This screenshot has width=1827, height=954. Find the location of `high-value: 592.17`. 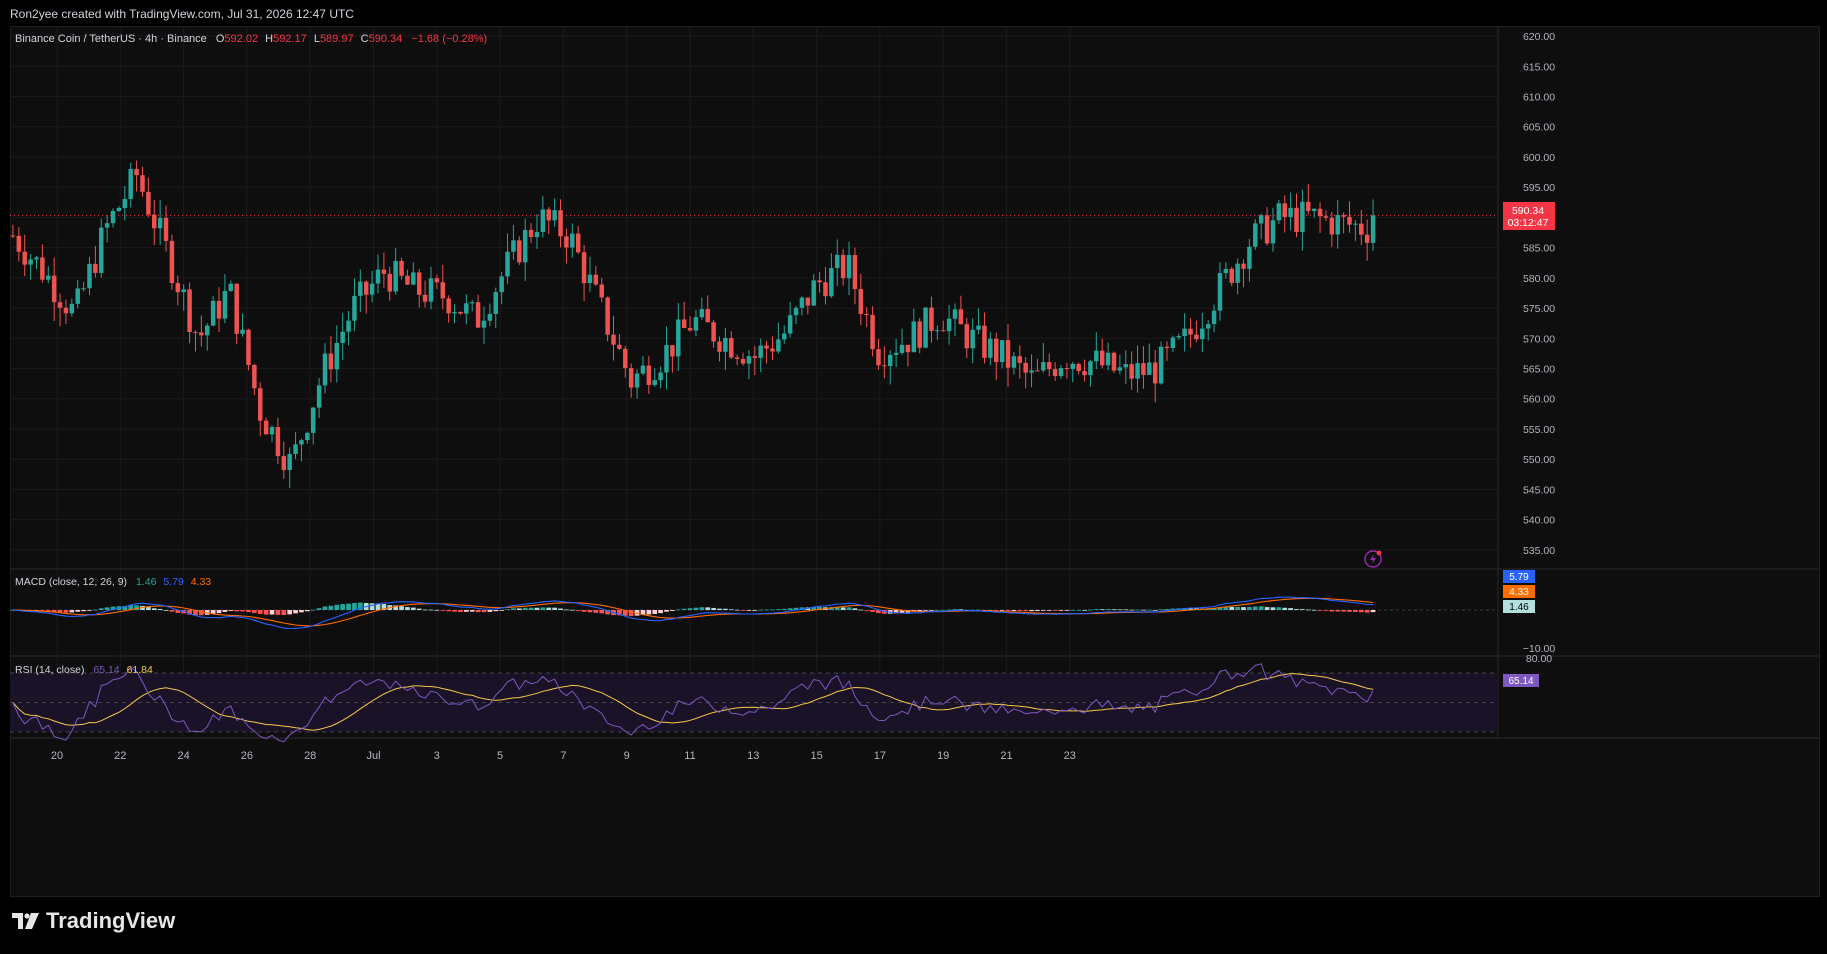

high-value: 592.17 is located at coordinates (290, 39).